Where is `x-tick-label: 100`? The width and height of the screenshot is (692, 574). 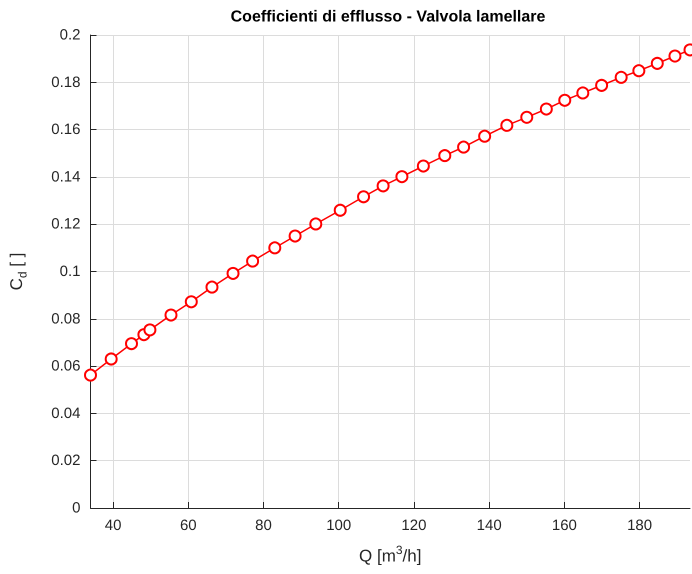 x-tick-label: 100 is located at coordinates (339, 525).